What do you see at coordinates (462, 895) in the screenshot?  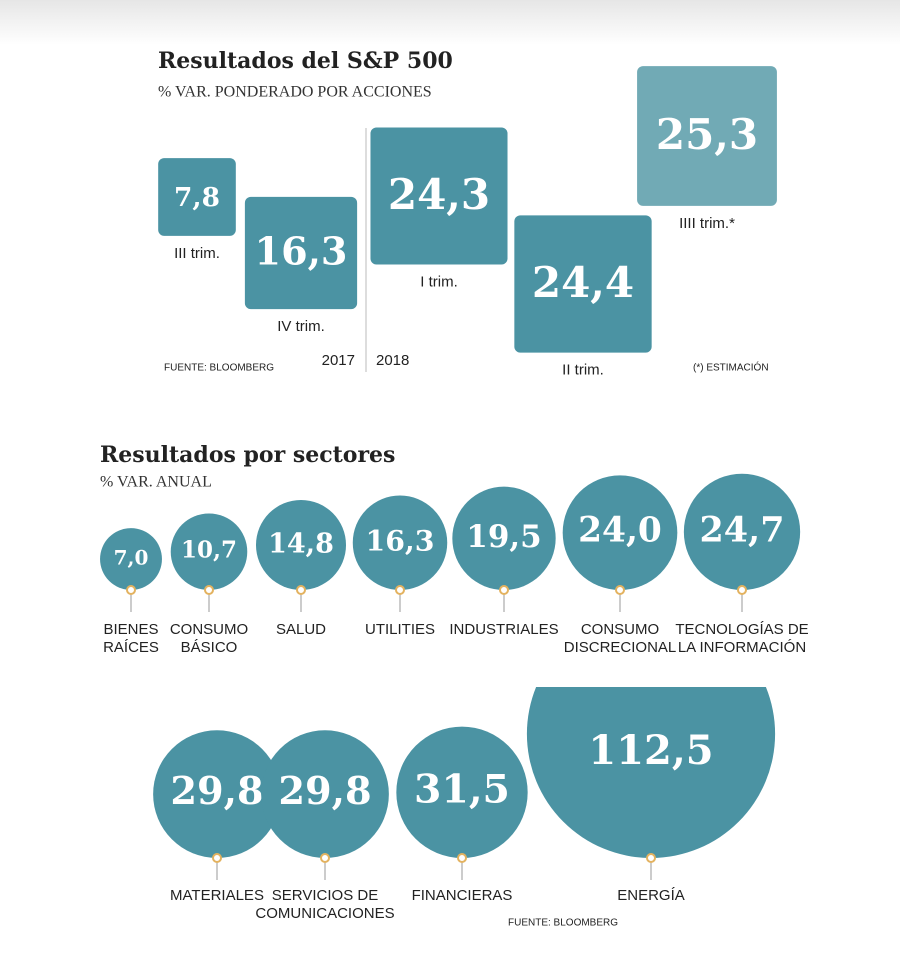 I see `category-label: FINANCIERAS` at bounding box center [462, 895].